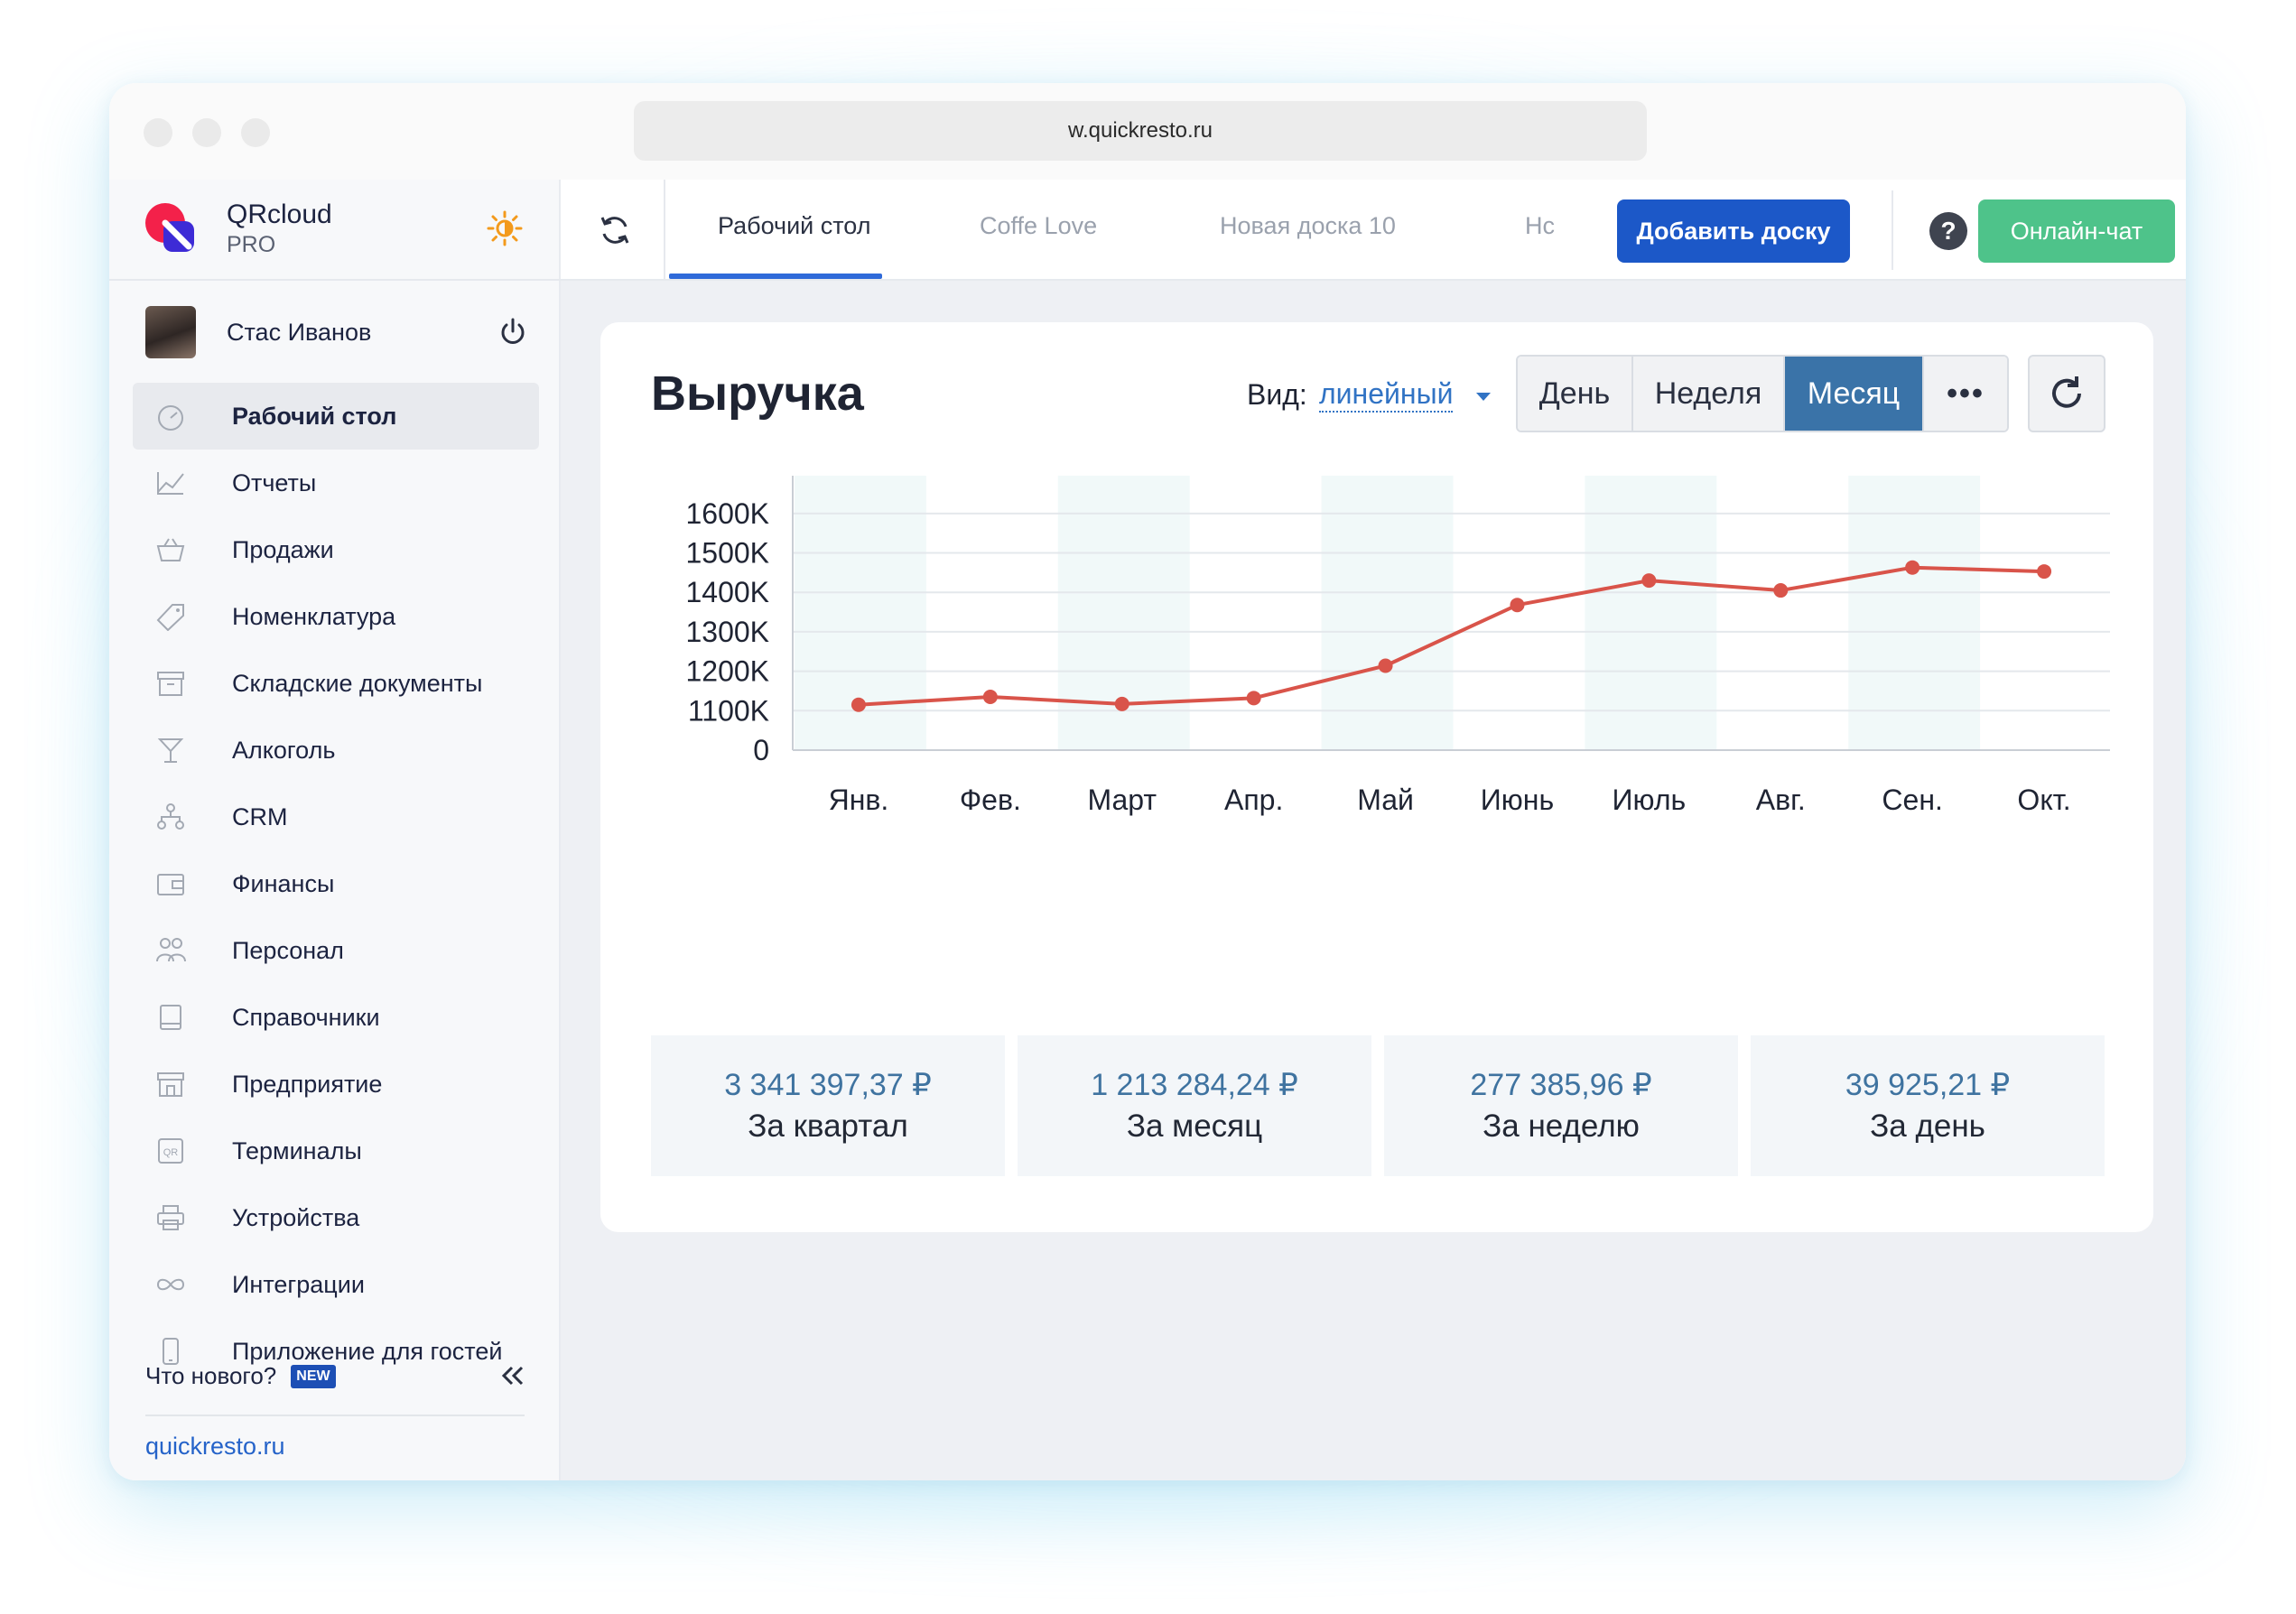  Describe the element at coordinates (615, 230) in the screenshot. I see `sync-icon` at that location.